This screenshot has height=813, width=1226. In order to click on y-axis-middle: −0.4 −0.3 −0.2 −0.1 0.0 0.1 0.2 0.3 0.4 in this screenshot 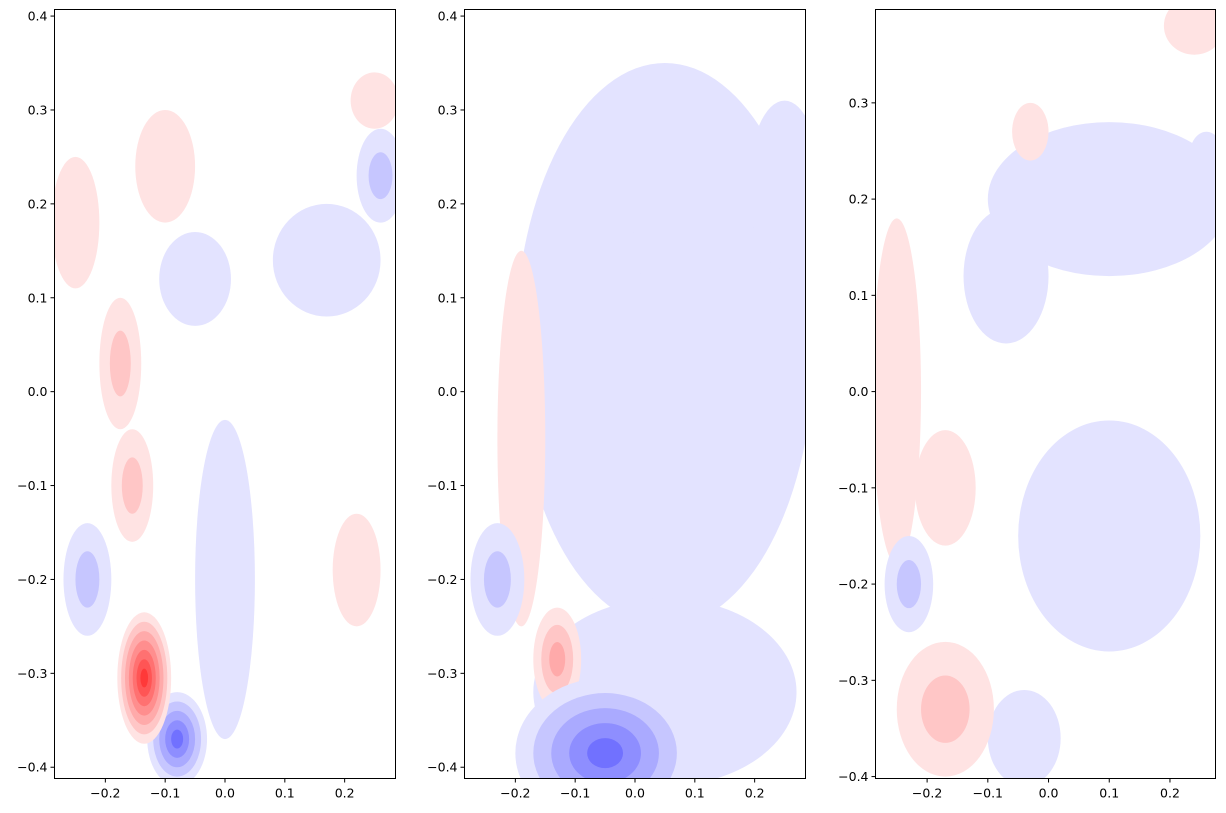, I will do `click(446, 392)`.